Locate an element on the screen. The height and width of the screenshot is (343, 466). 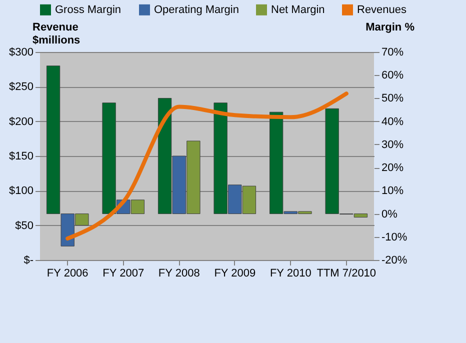
x-tick-label: FY 2008 is located at coordinates (179, 274).